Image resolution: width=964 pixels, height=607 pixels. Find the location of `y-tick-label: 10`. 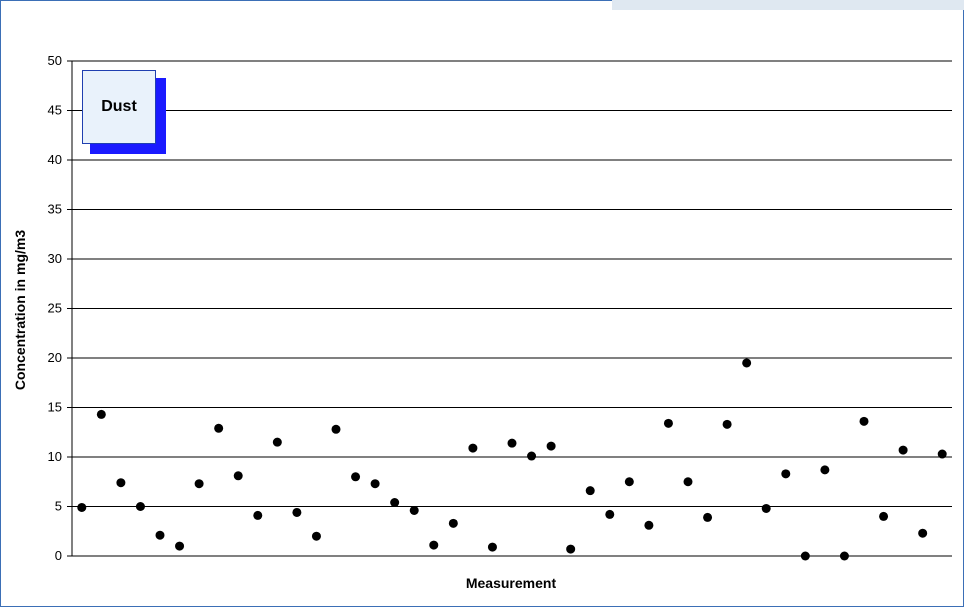

y-tick-label: 10 is located at coordinates (55, 456).